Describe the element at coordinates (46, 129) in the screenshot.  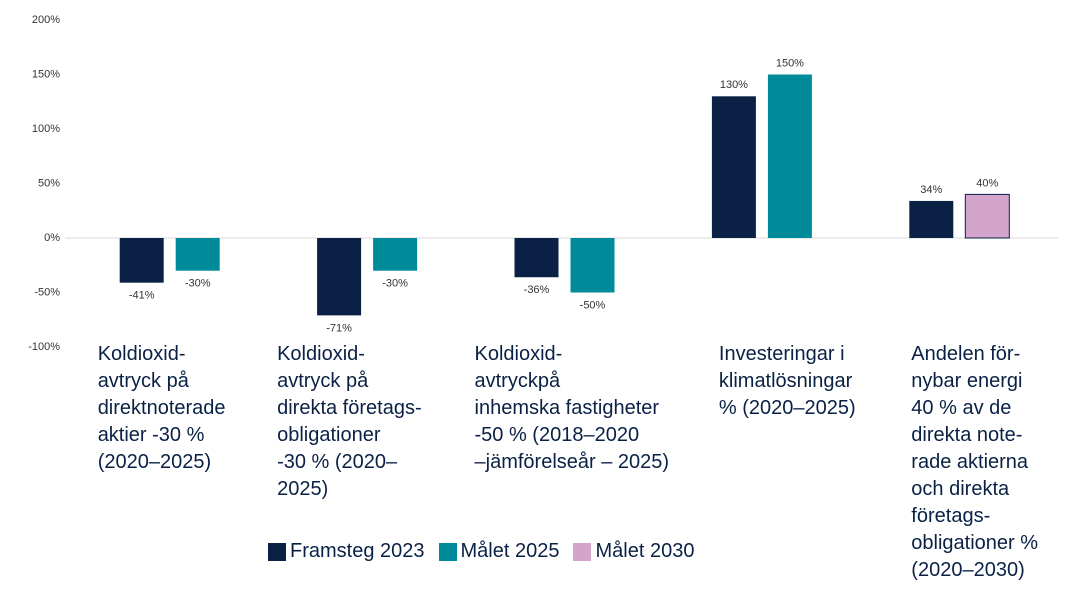
I see `y-tick-label: 100%` at that location.